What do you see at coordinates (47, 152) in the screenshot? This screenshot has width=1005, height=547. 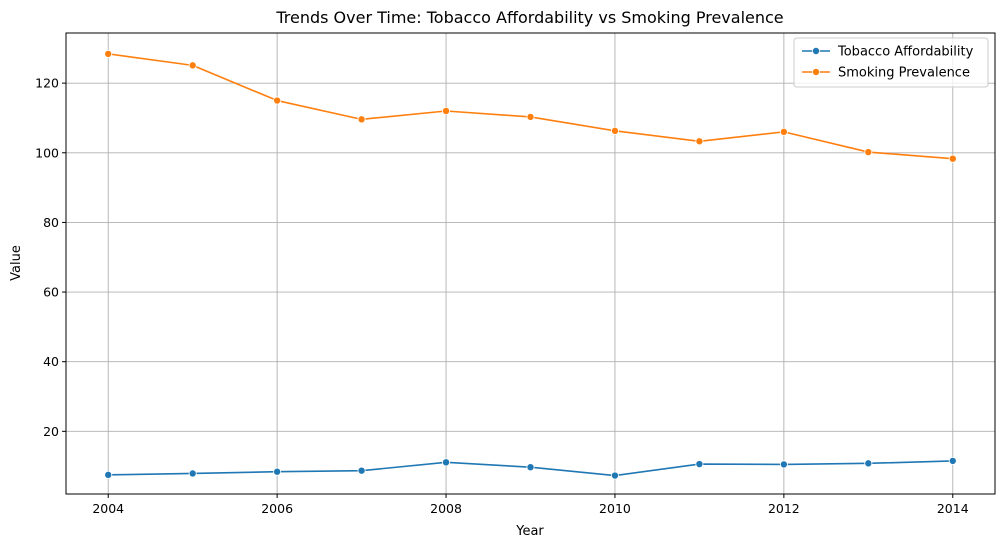 I see `y-tick-label: 100` at bounding box center [47, 152].